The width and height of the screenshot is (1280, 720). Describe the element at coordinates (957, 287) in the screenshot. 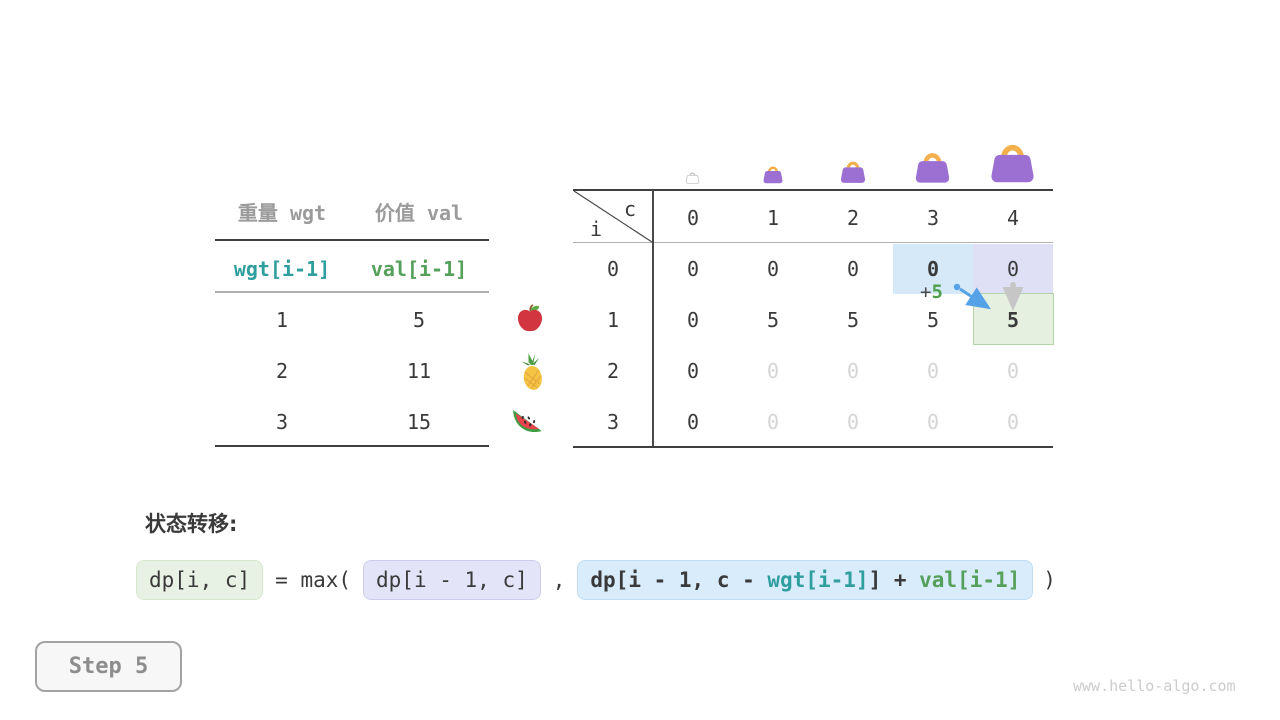

I see `blue-arrow-origin-dot` at that location.